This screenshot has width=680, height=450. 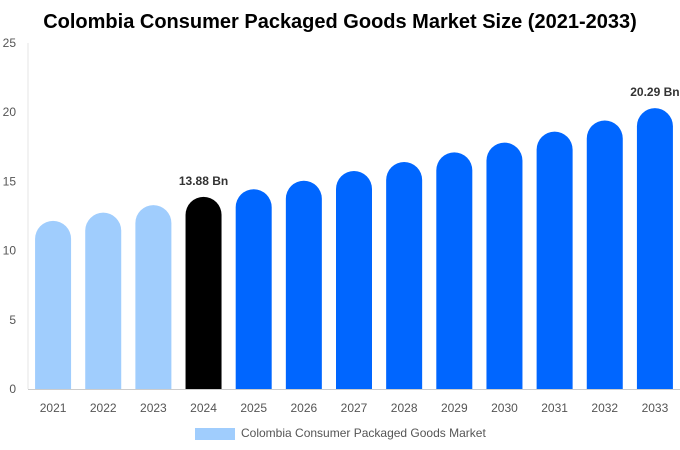 I want to click on x-tick-label: 2021, so click(x=53, y=408).